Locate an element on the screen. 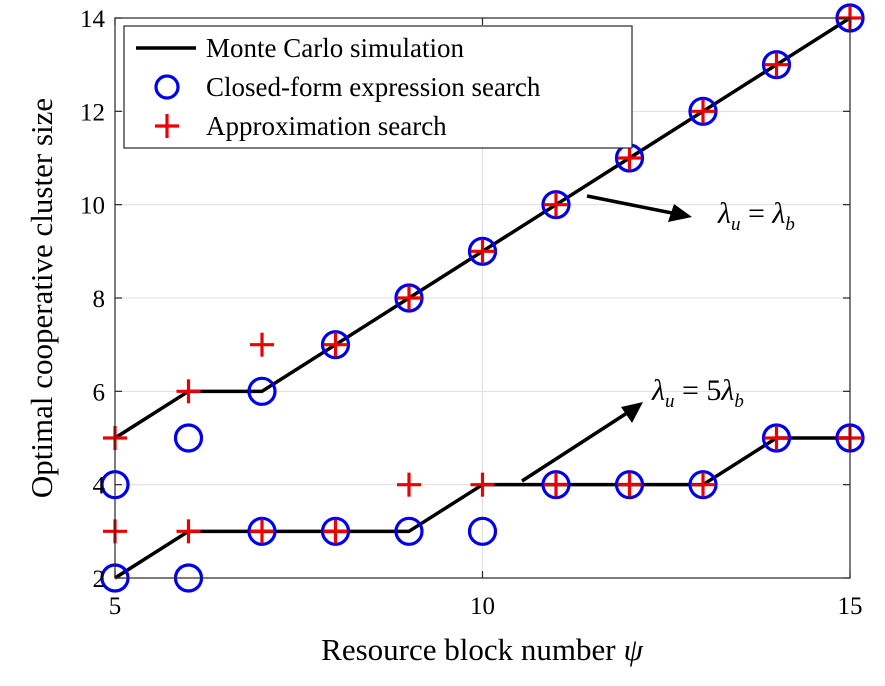 The image size is (885, 686). y-tick-label: 4 is located at coordinates (99, 486).